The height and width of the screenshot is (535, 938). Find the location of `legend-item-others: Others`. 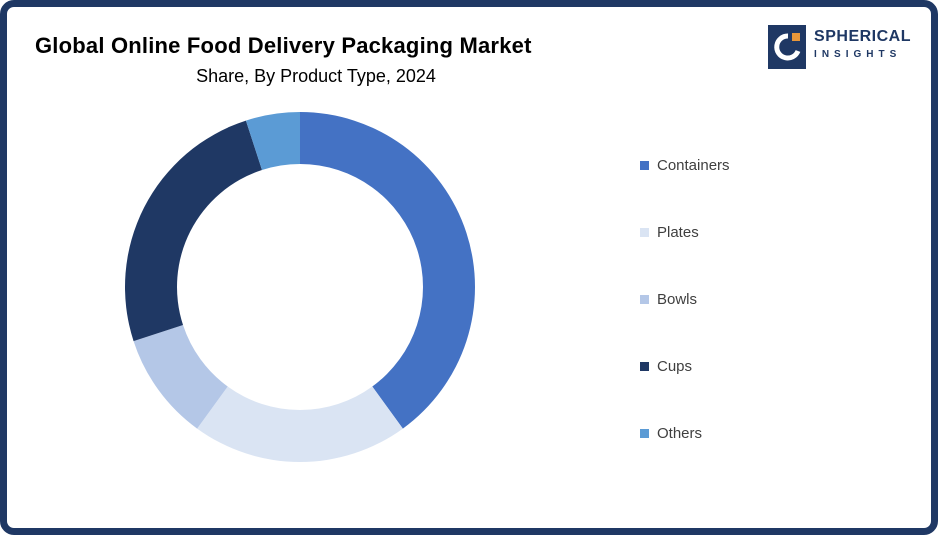

legend-item-others: Others is located at coordinates (685, 433).